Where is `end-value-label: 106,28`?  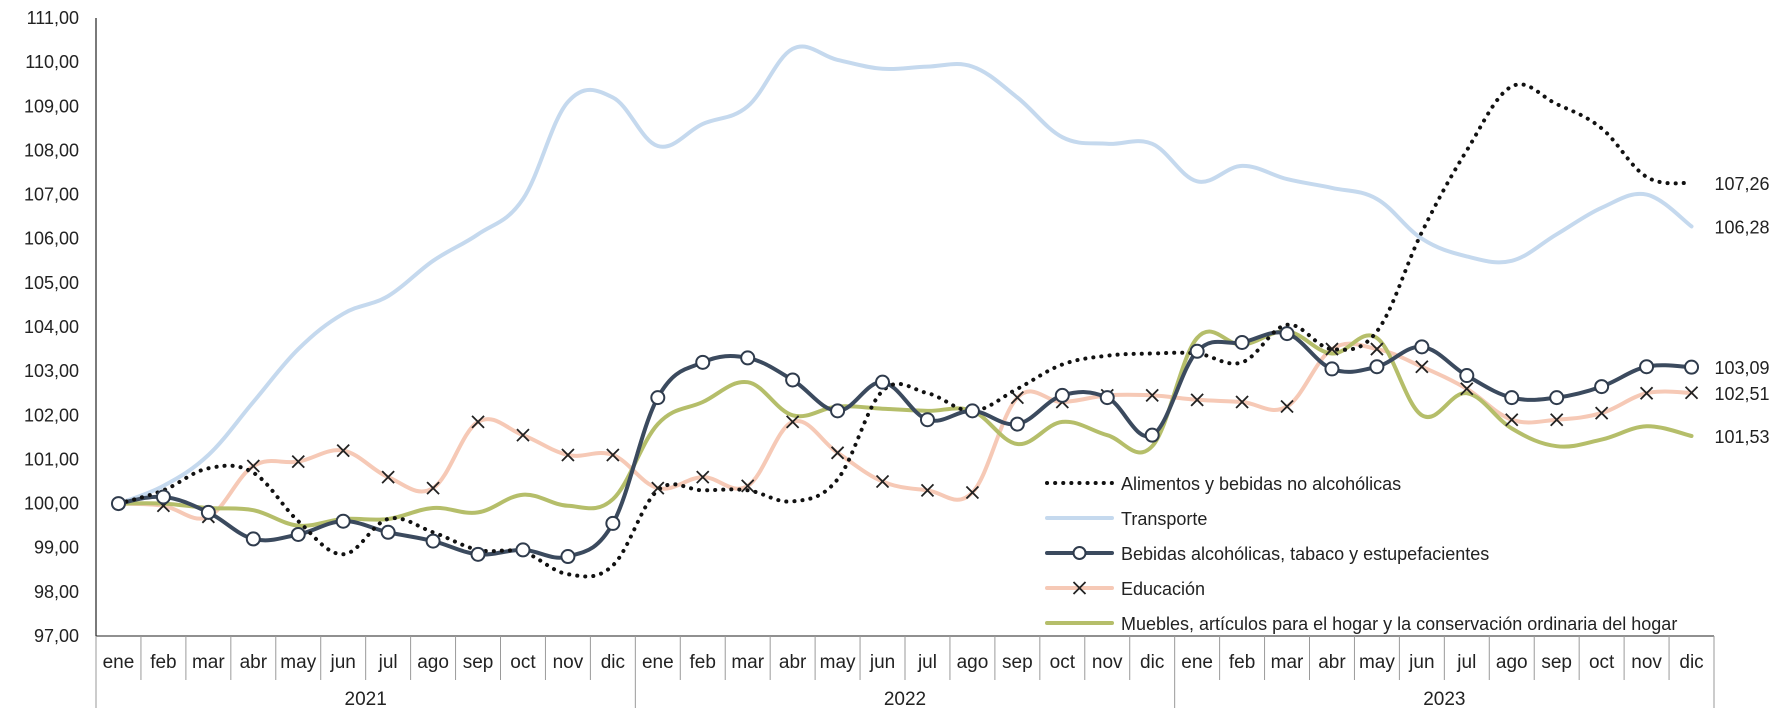 end-value-label: 106,28 is located at coordinates (1742, 227).